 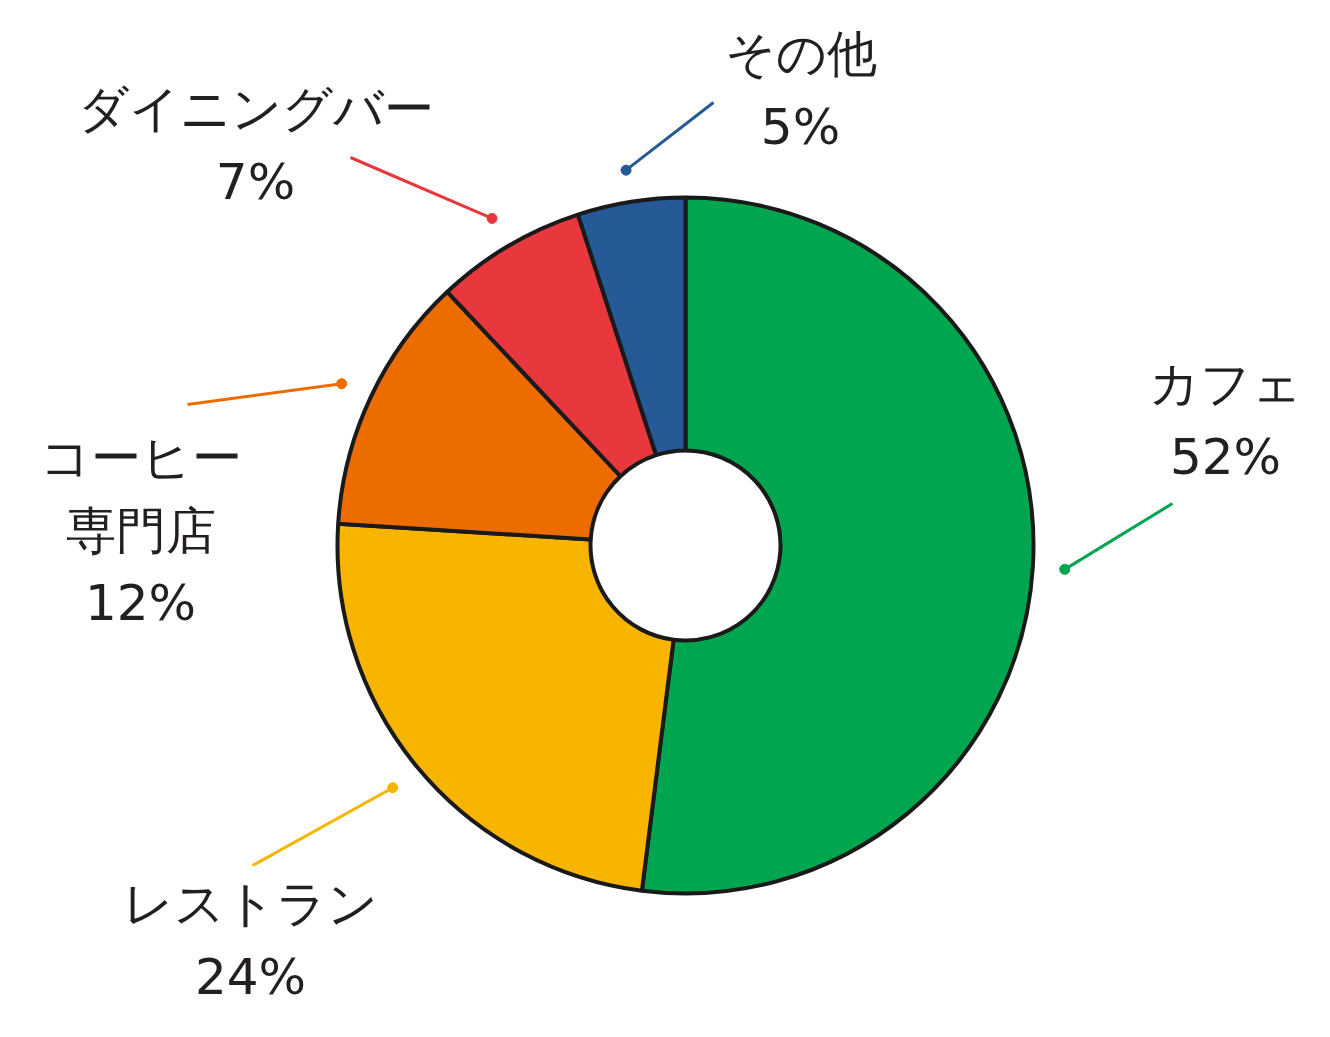 What do you see at coordinates (800, 126) in the screenshot?
I see `data-label: 5%` at bounding box center [800, 126].